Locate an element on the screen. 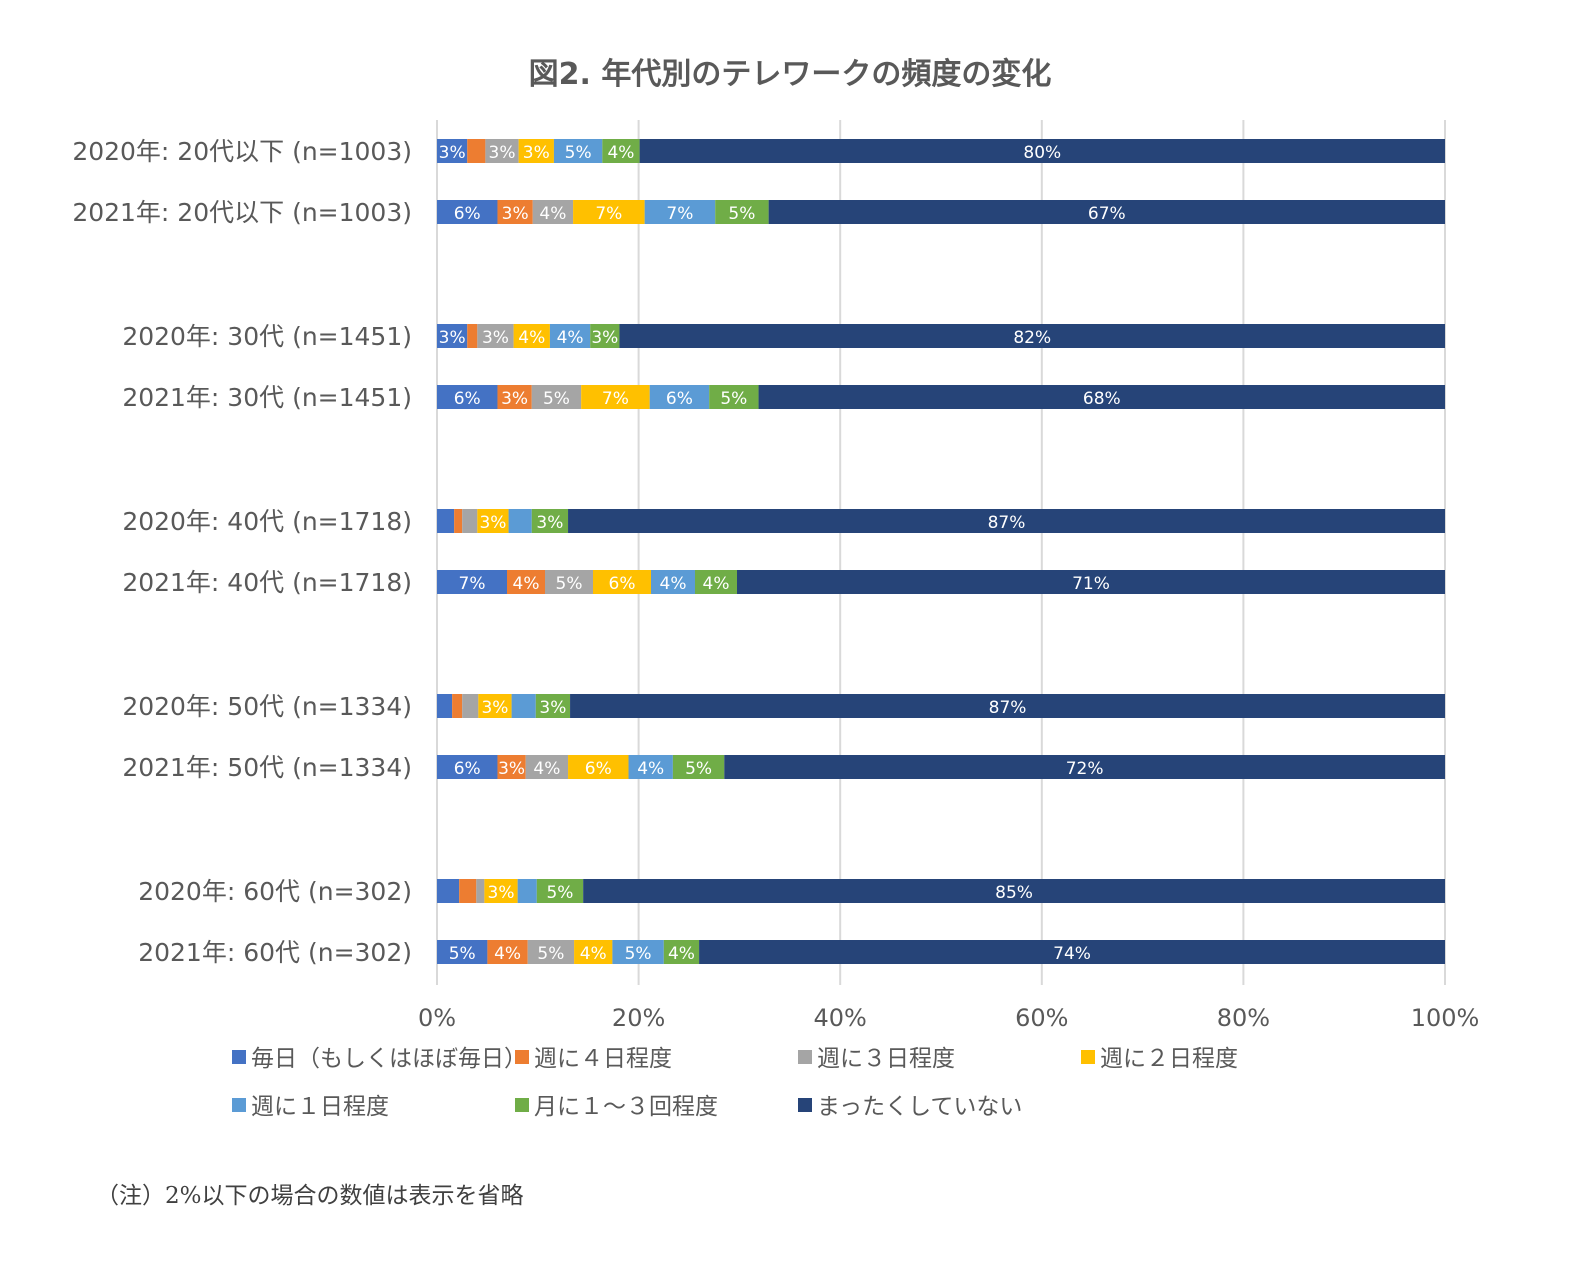 The height and width of the screenshot is (1262, 1583). x-tick-label: 20% is located at coordinates (638, 1018).